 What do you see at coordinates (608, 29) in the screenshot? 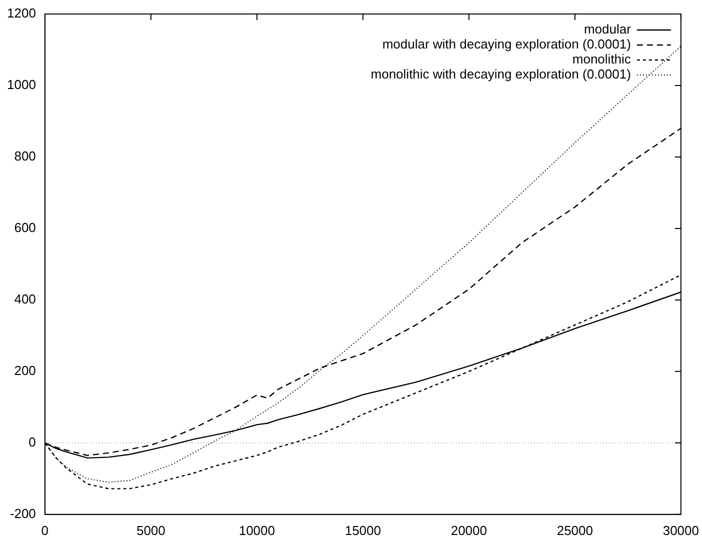
I see `legend-label: modular` at bounding box center [608, 29].